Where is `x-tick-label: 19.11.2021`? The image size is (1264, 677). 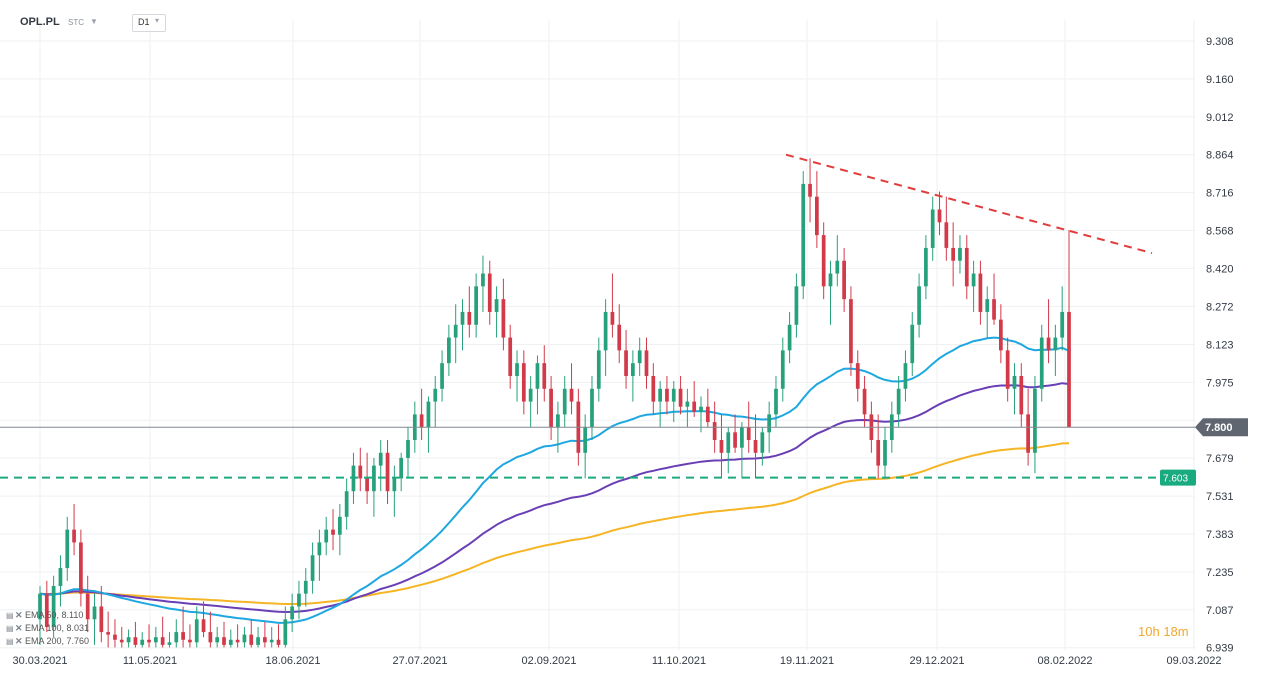
x-tick-label: 19.11.2021 is located at coordinates (807, 661).